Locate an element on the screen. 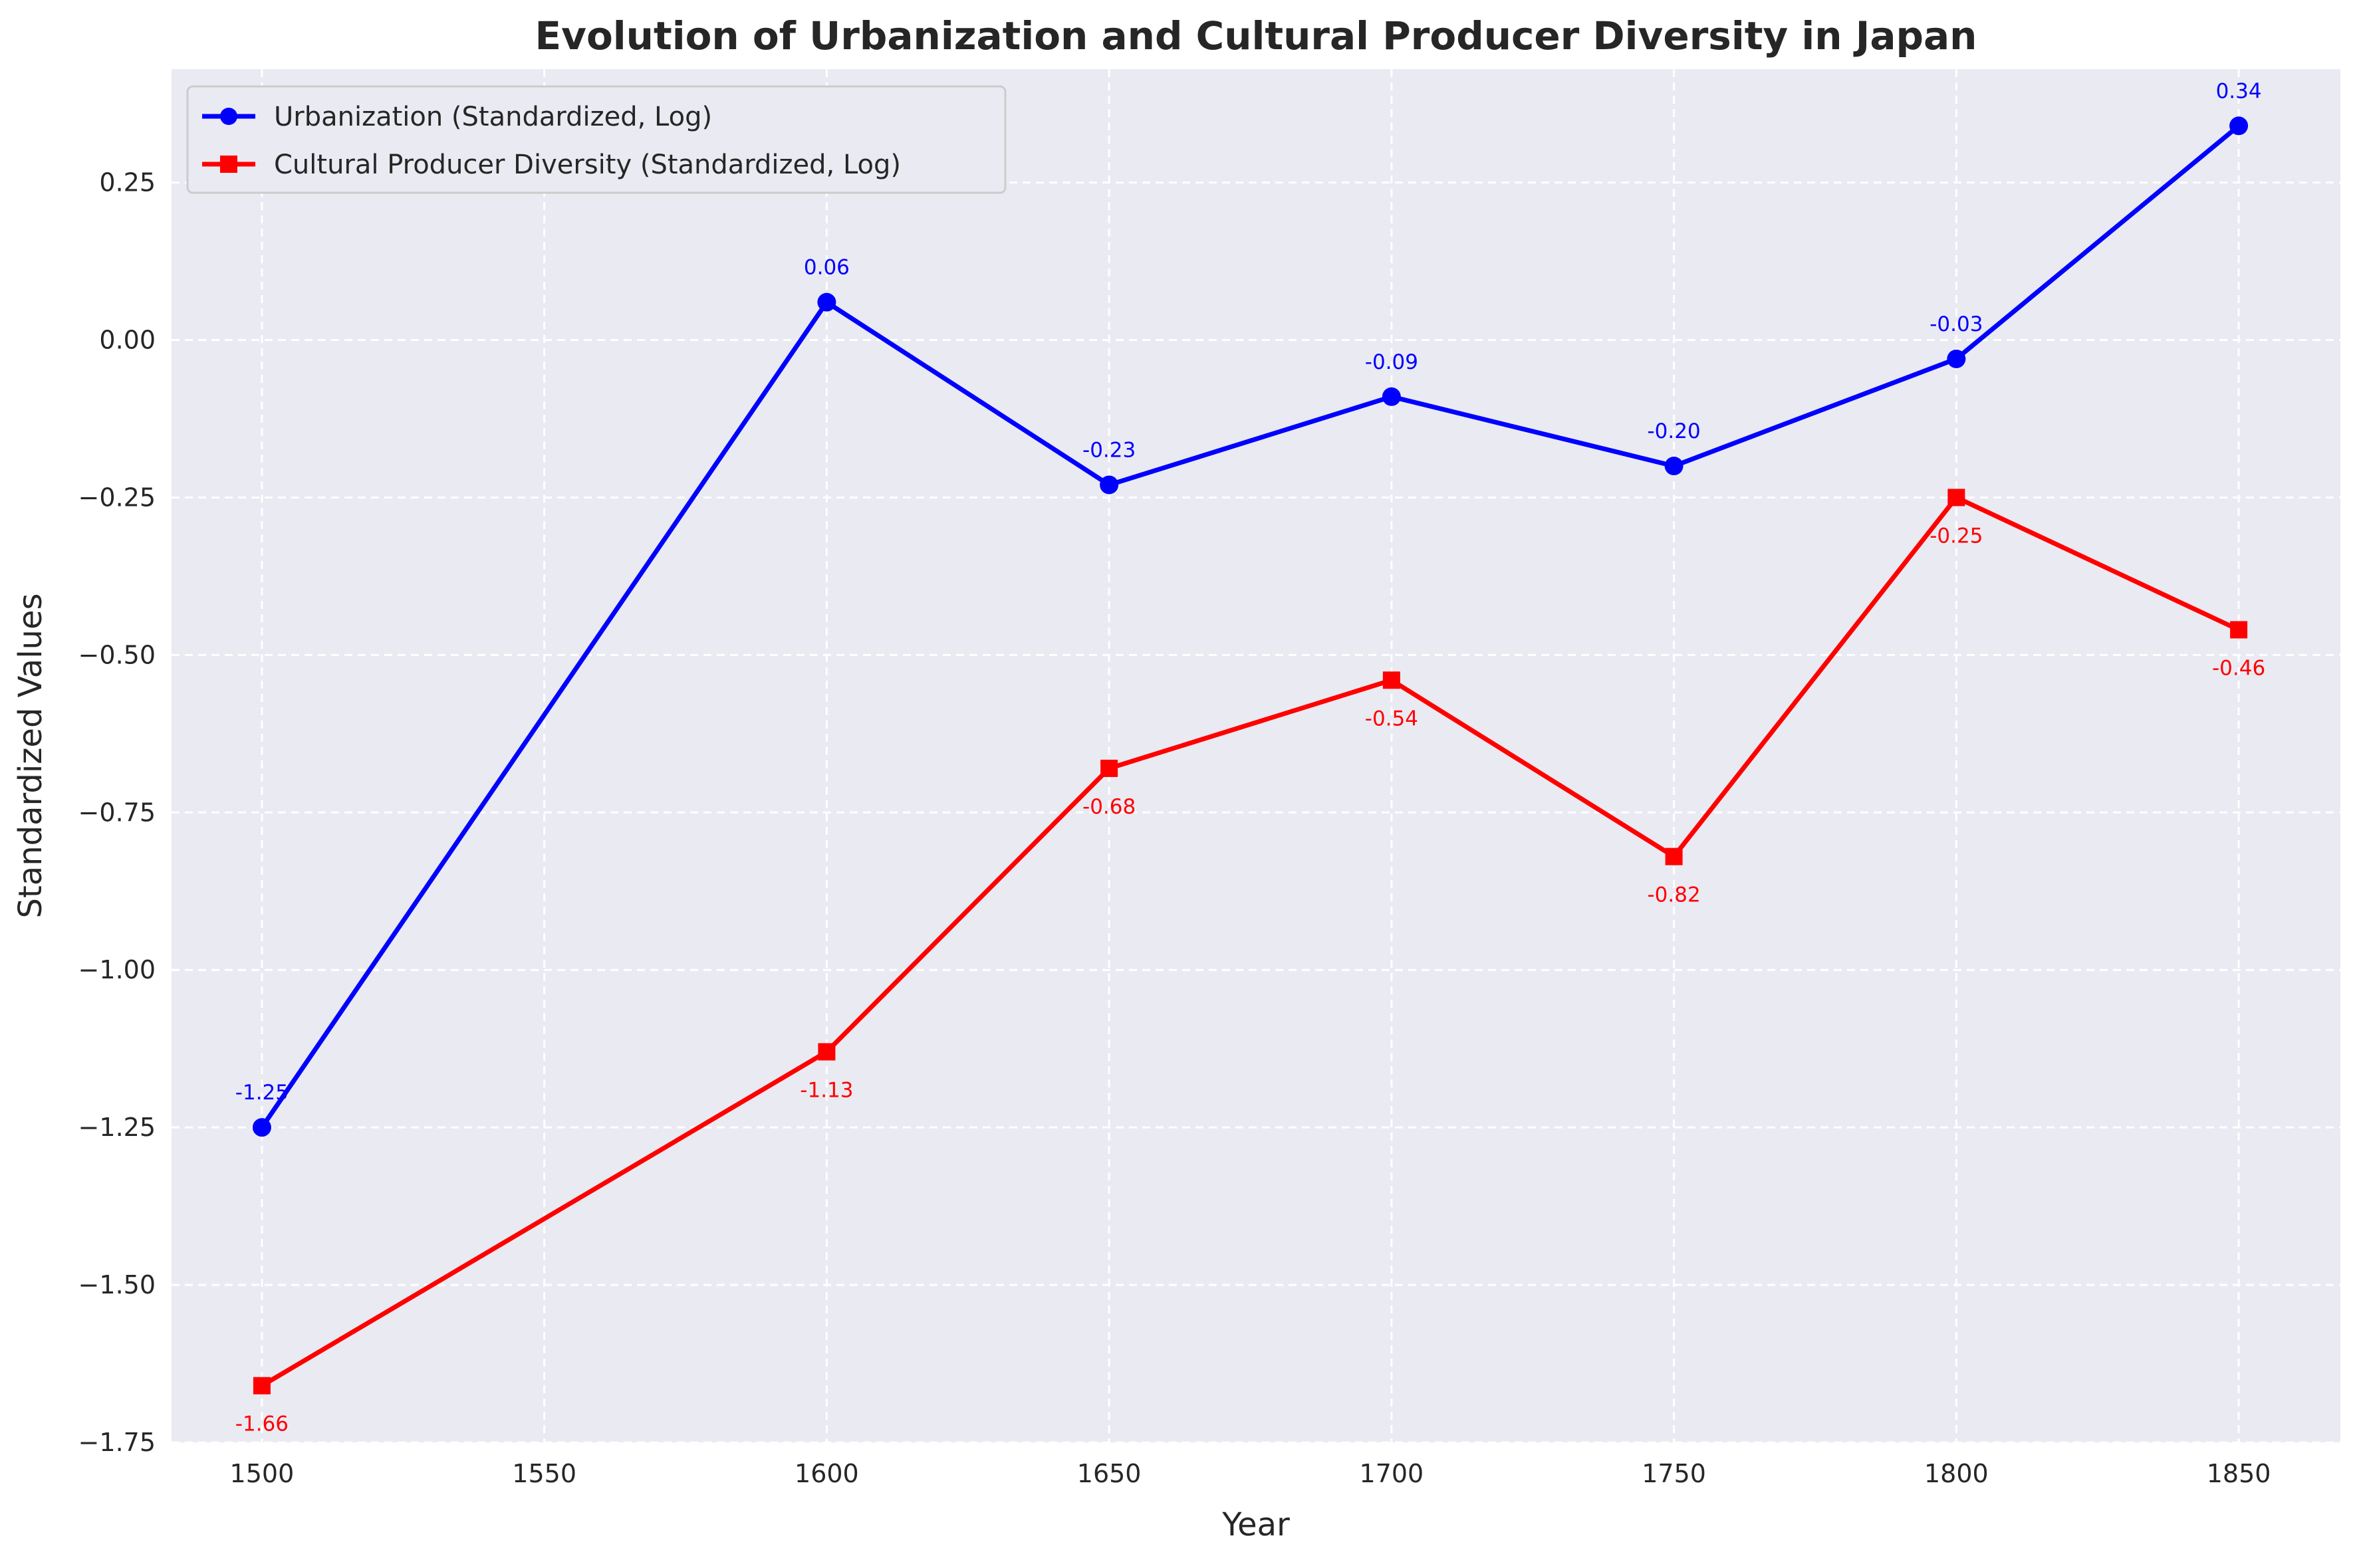  y-tick-label: 0.00 is located at coordinates (128, 340).